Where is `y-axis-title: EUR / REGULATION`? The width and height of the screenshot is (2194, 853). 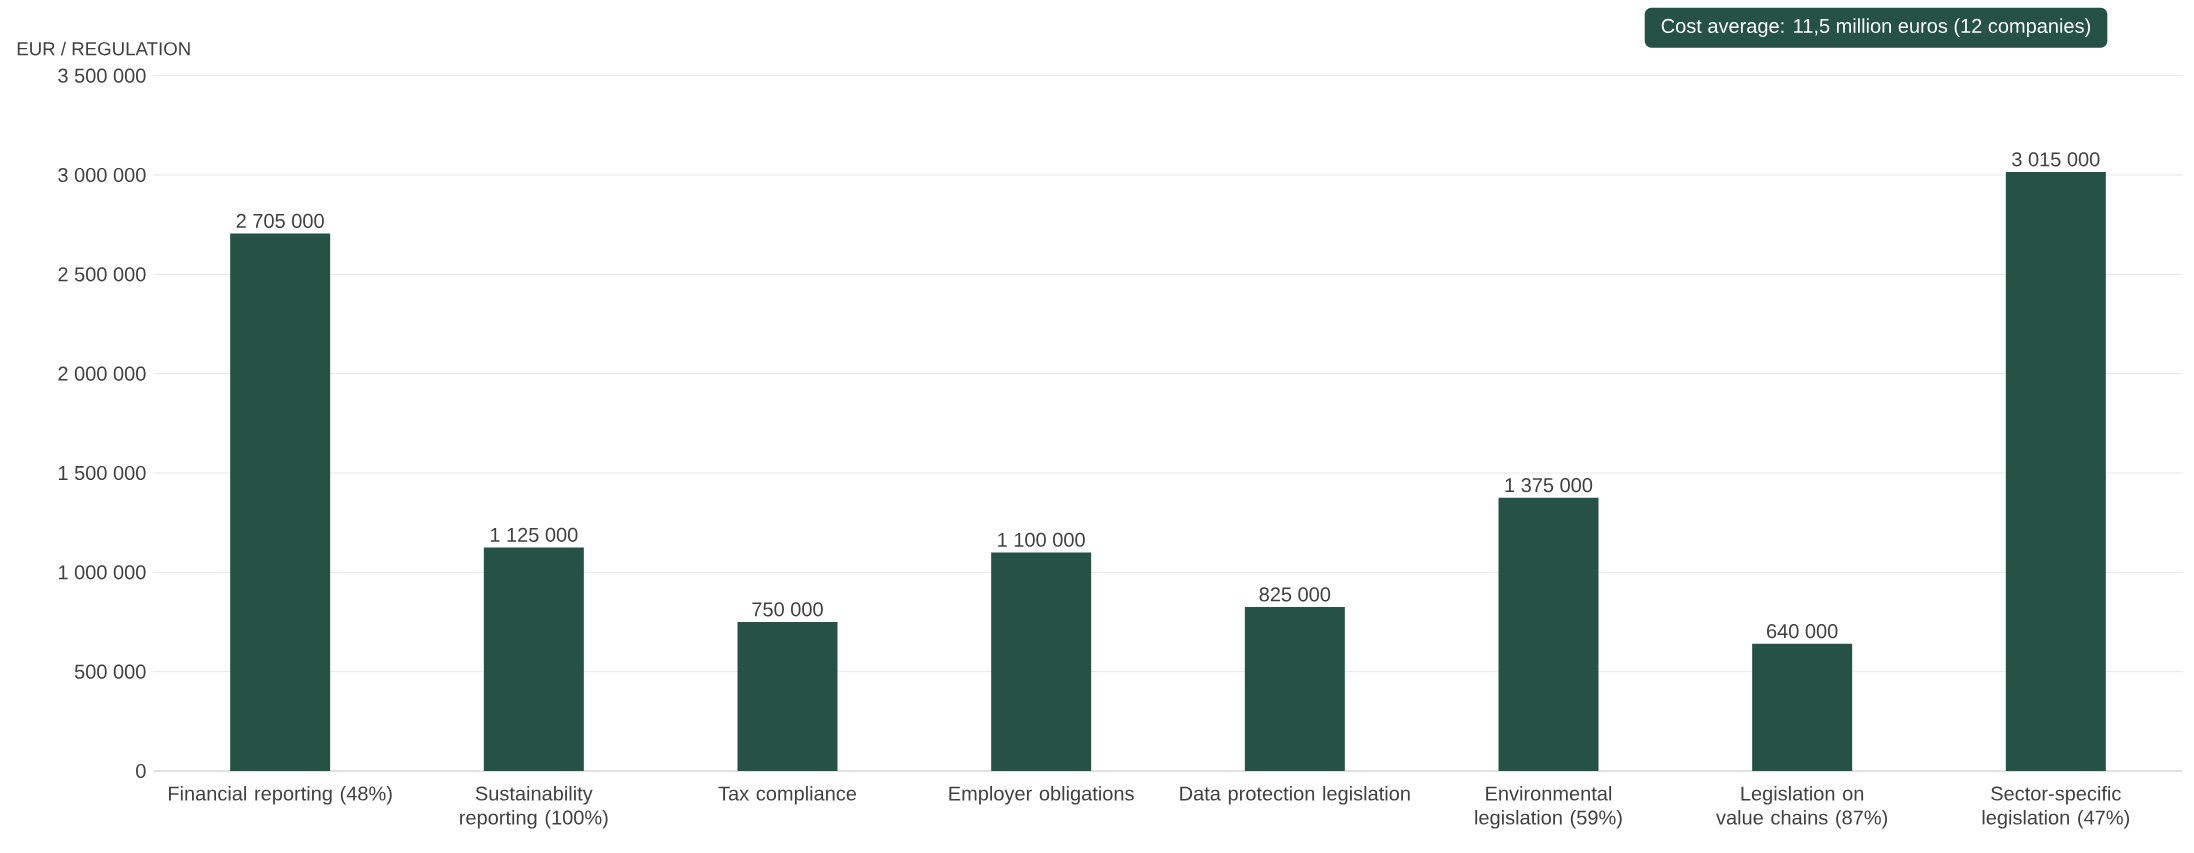
y-axis-title: EUR / REGULATION is located at coordinates (103, 48).